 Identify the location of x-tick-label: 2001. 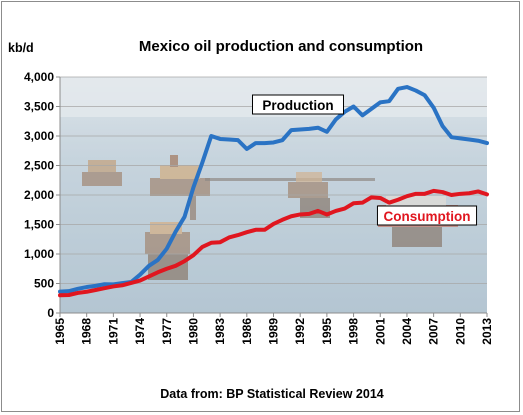
(380, 331).